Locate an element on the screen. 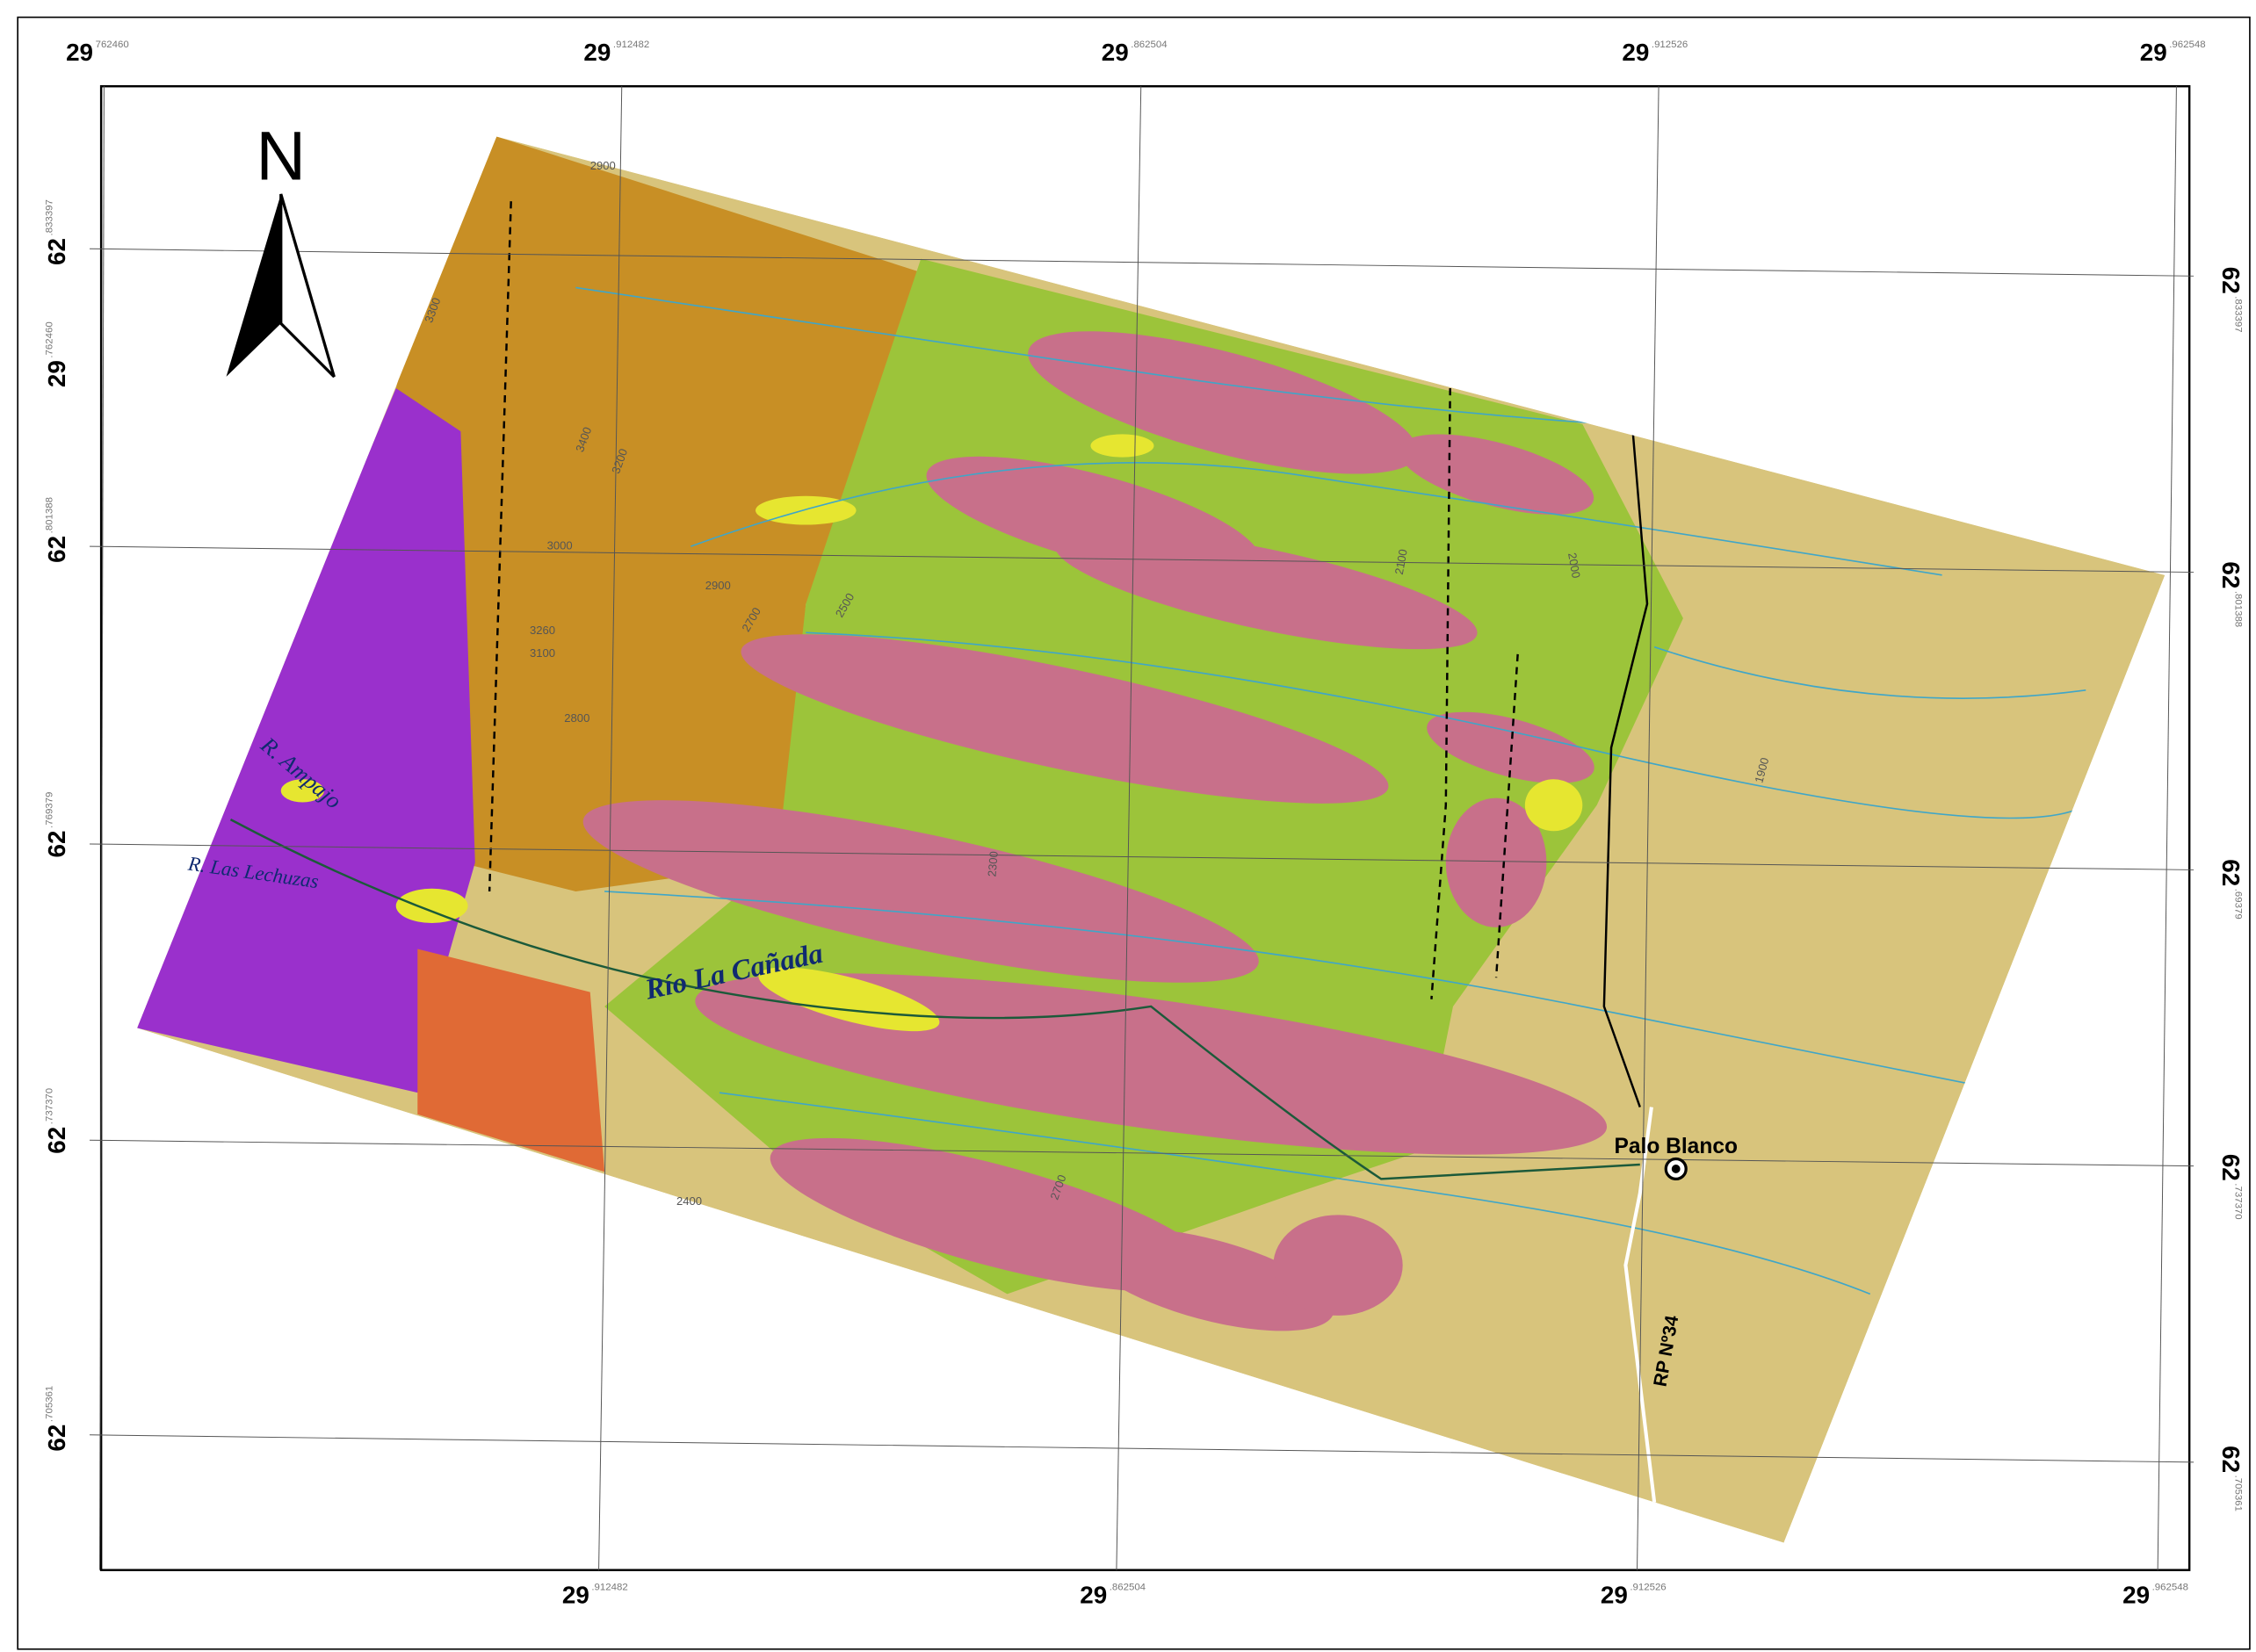 Image resolution: width=2256 pixels, height=1652 pixels. north-arrow: N is located at coordinates (281, 248).